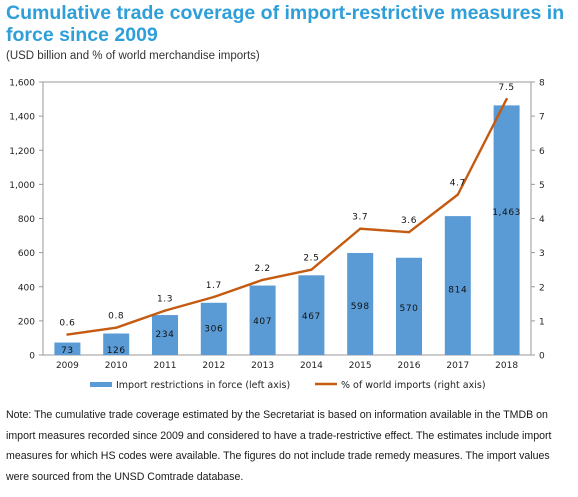  What do you see at coordinates (506, 366) in the screenshot?
I see `x-axis-tick-label: 2018` at bounding box center [506, 366].